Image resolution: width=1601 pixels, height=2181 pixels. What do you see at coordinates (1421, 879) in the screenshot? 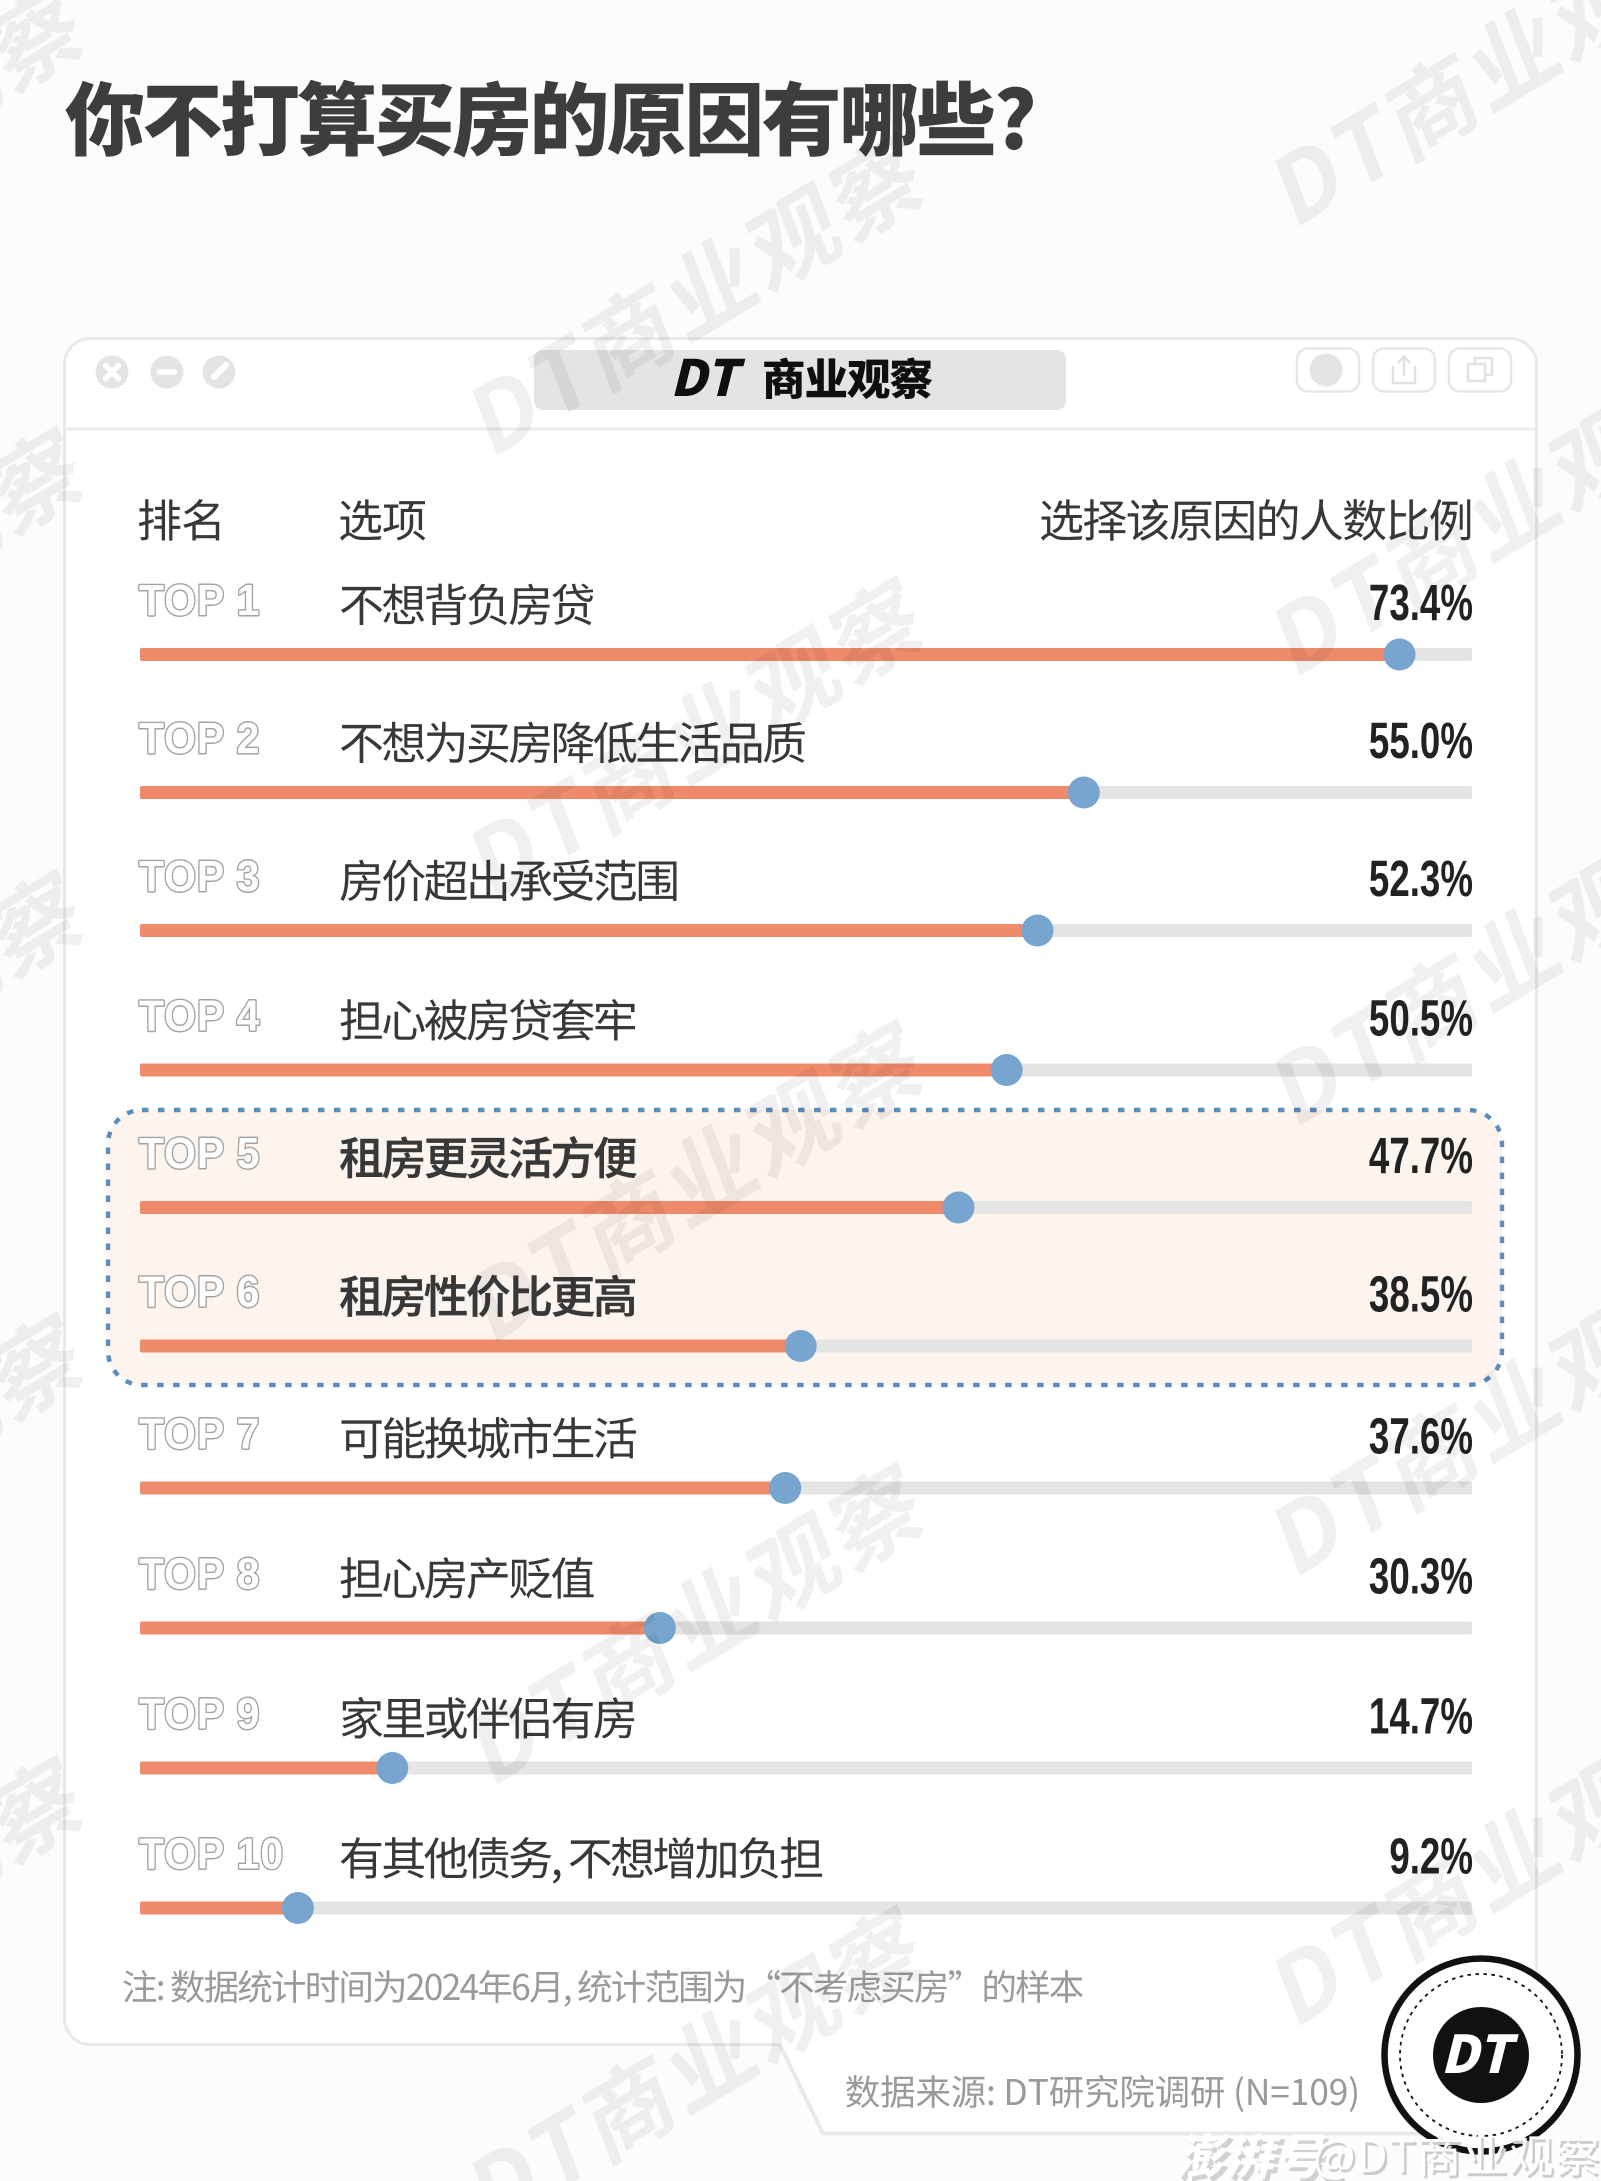
I see `svg-text: 52.3%` at bounding box center [1421, 879].